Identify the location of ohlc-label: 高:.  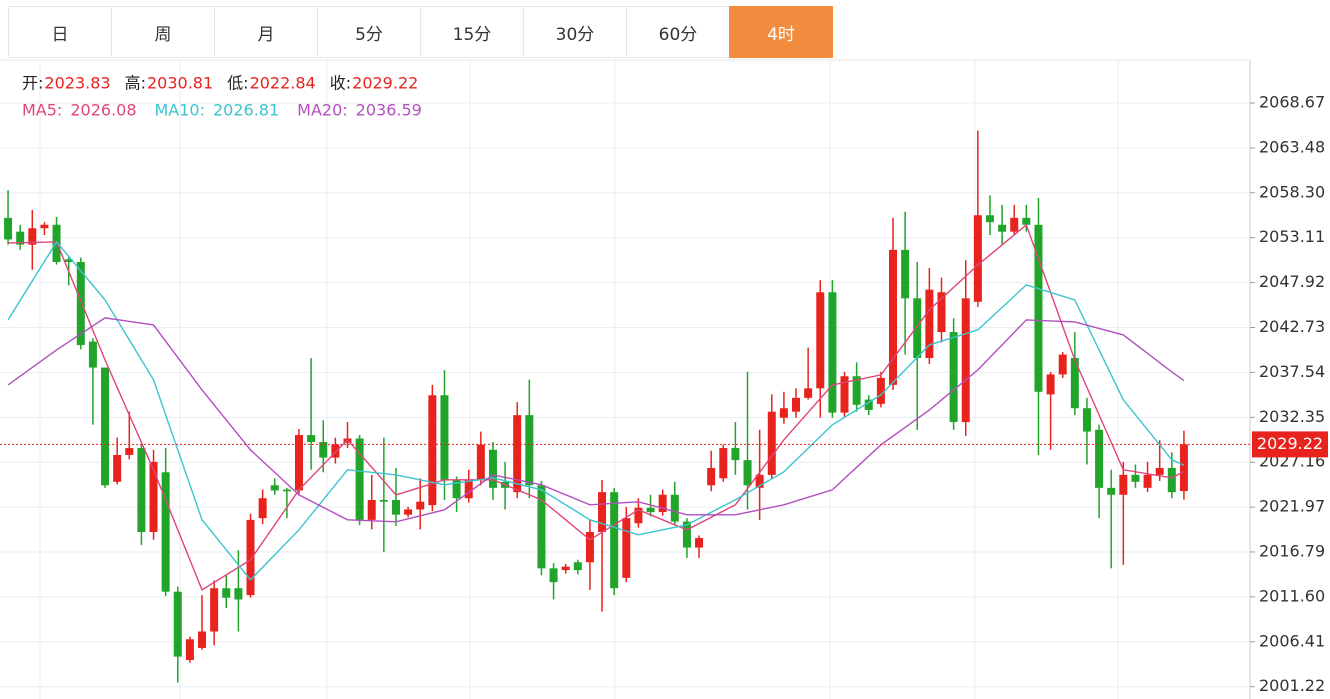
(135, 83).